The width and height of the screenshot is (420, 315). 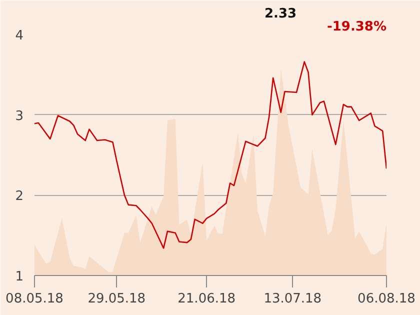 What do you see at coordinates (19, 116) in the screenshot?
I see `y-tick-label: 3` at bounding box center [19, 116].